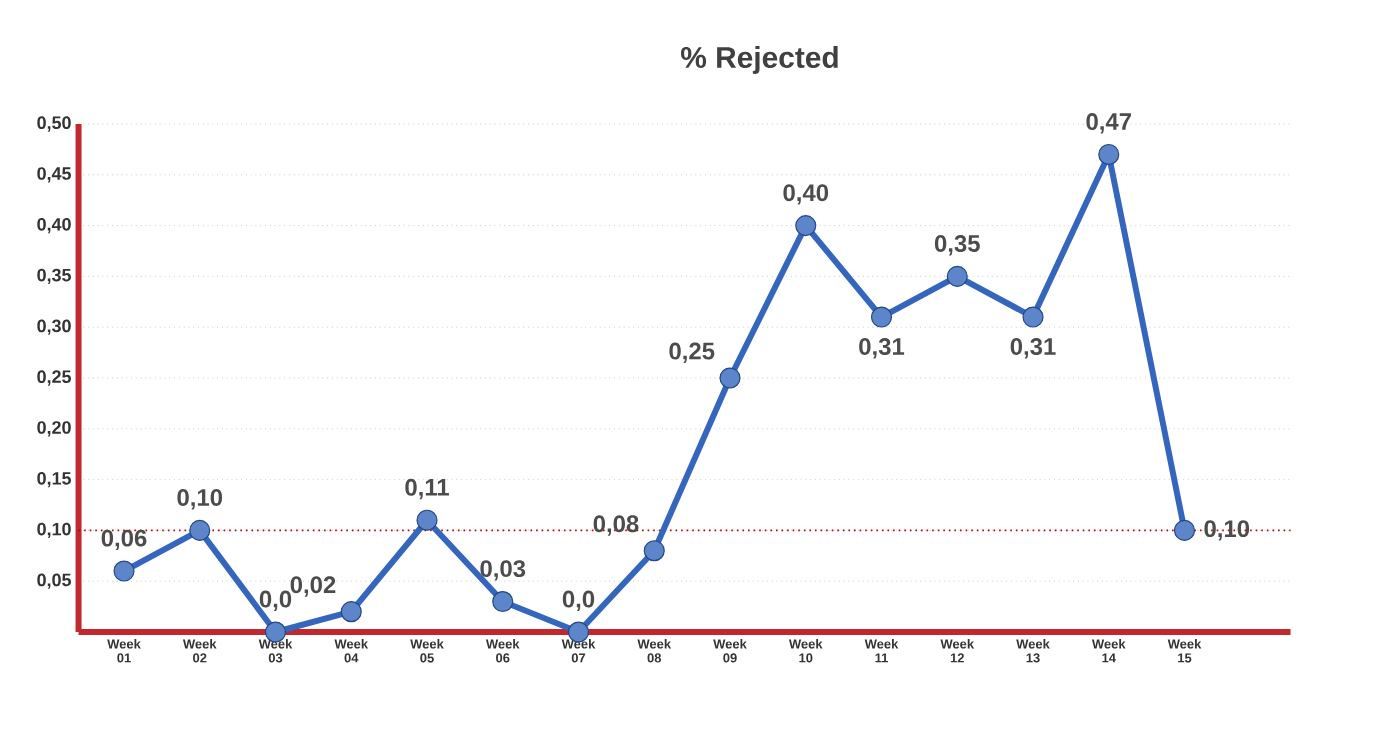  What do you see at coordinates (54, 327) in the screenshot?
I see `y-tick-label: 0,30` at bounding box center [54, 327].